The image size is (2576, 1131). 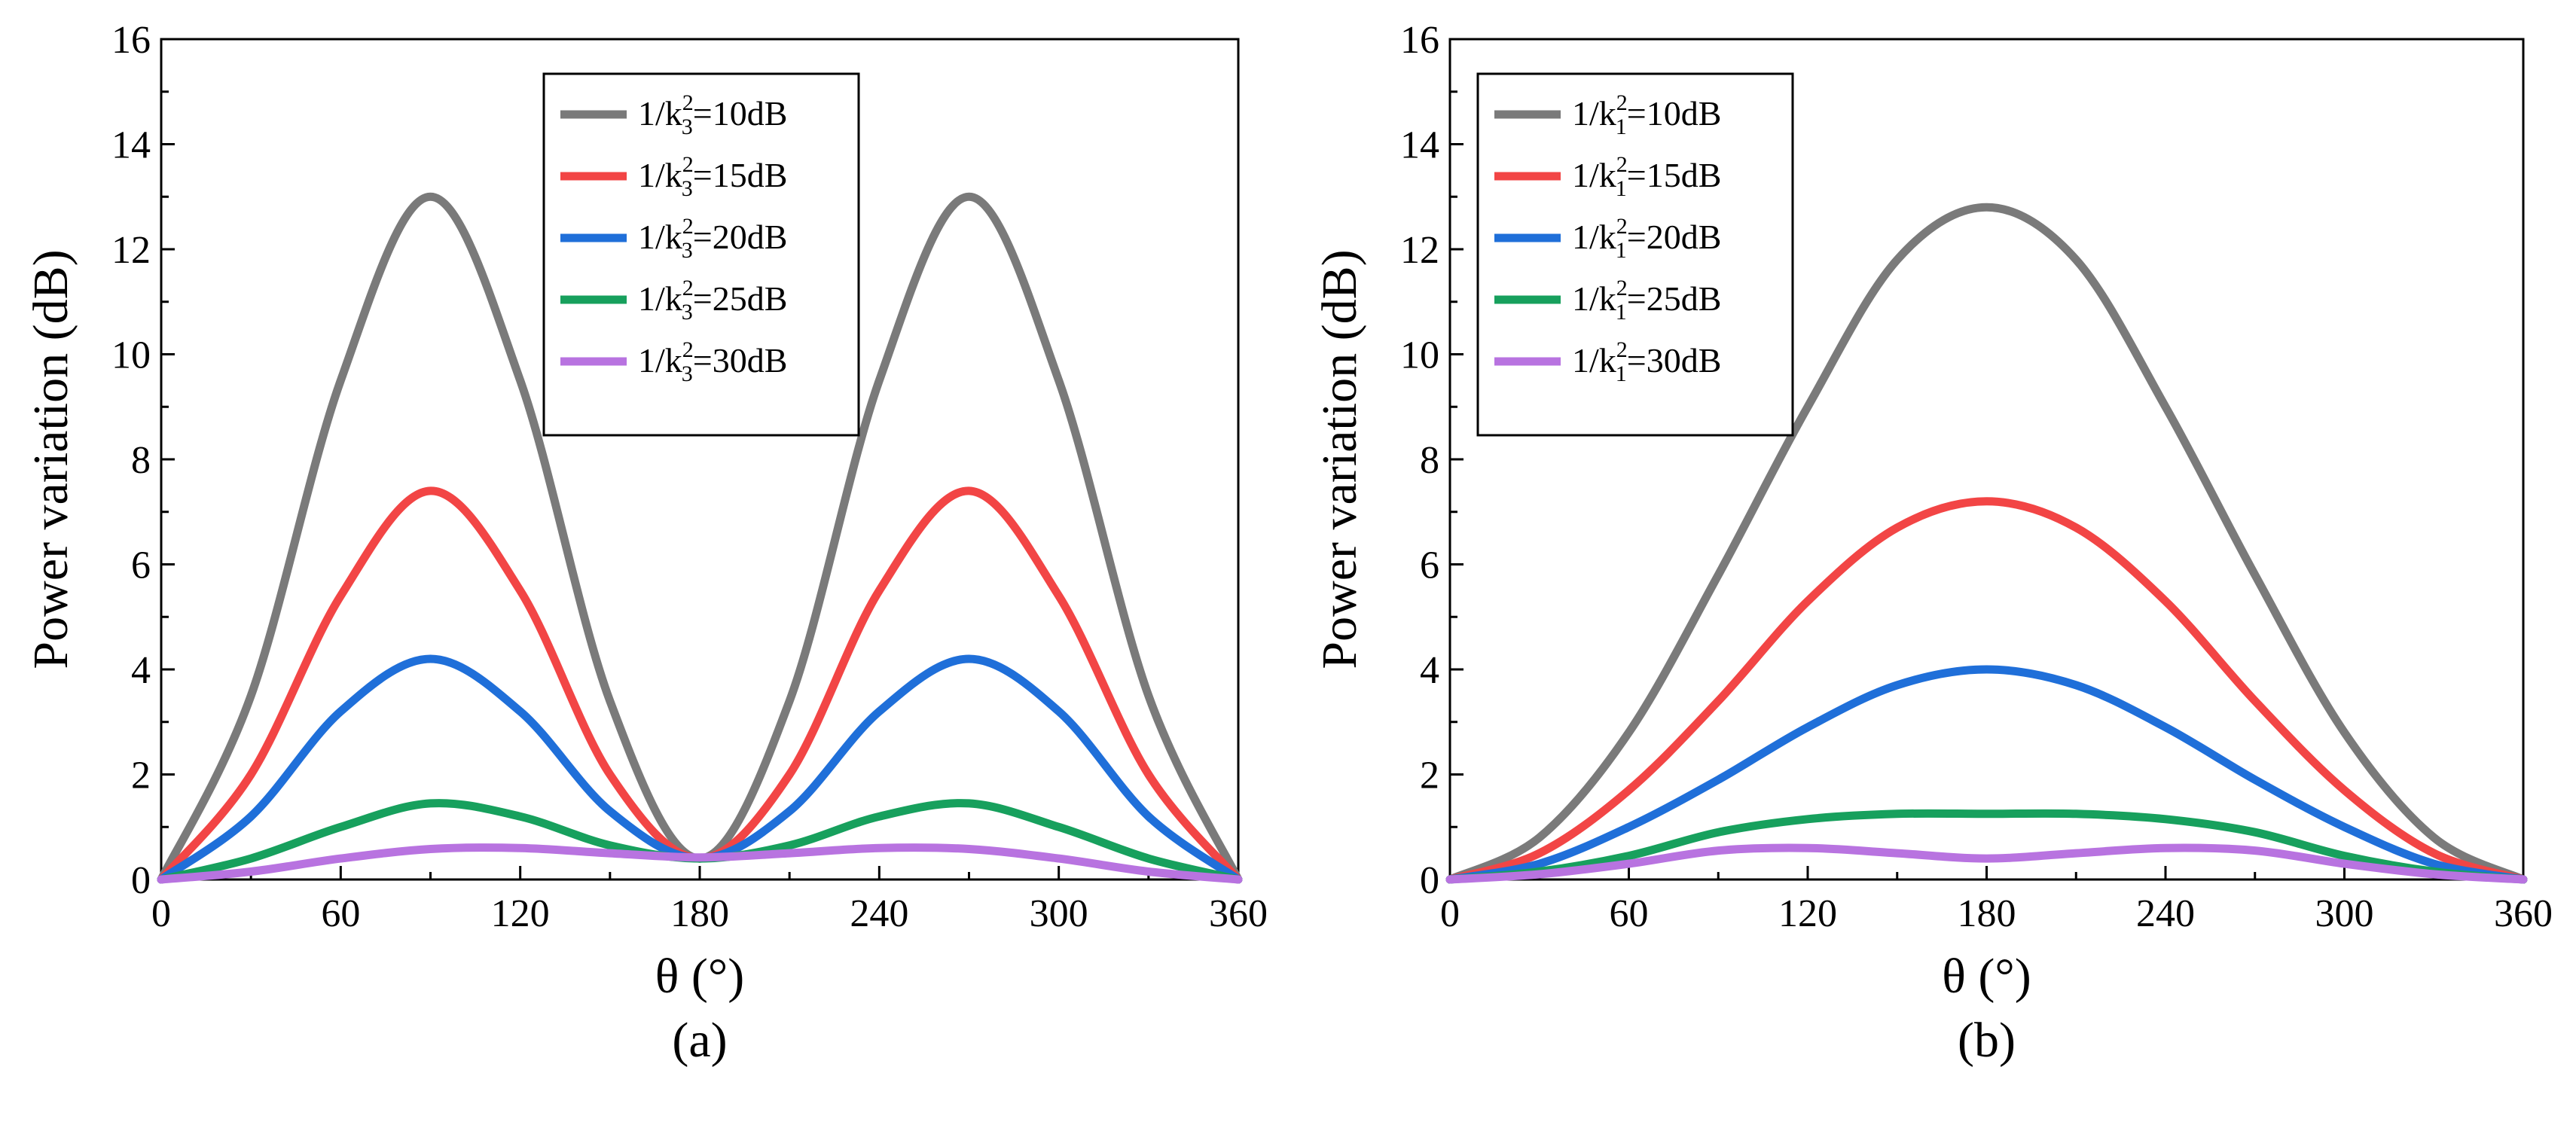 I want to click on legend-entry: 1/k2 1=30dB, so click(x=1647, y=361).